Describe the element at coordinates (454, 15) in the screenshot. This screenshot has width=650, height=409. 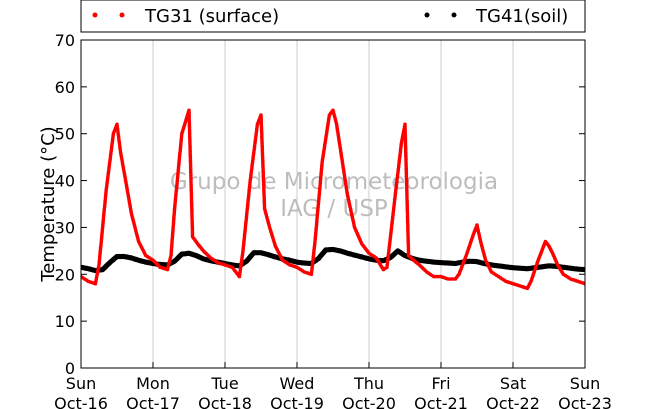
I see `legend-marker-tg41-b` at that location.